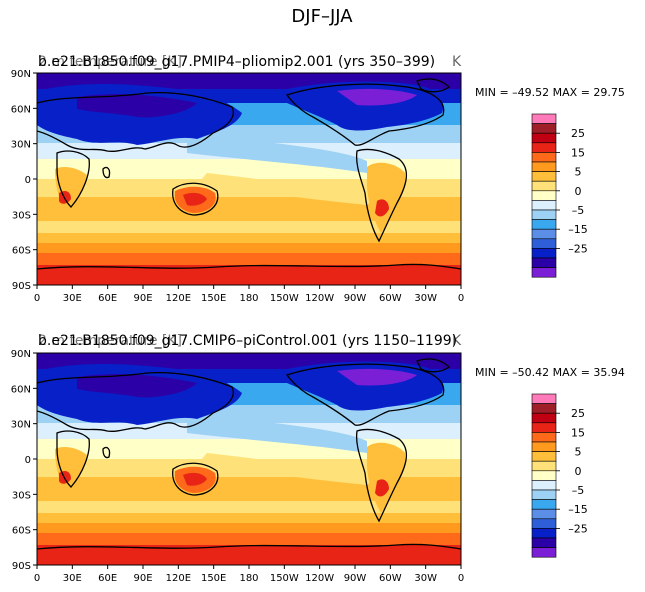 The height and width of the screenshot is (592, 645). I want to click on panel-2-colorbar: 25 15 5 0 –5 –15 –25, so click(559, 475).